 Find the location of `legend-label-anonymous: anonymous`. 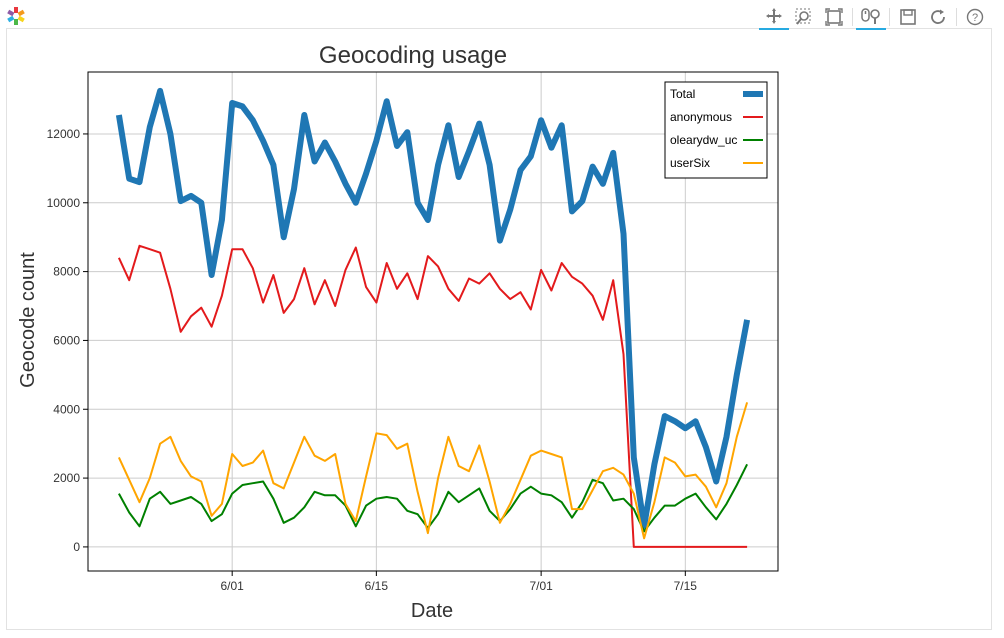

legend-label-anonymous: anonymous is located at coordinates (701, 117).